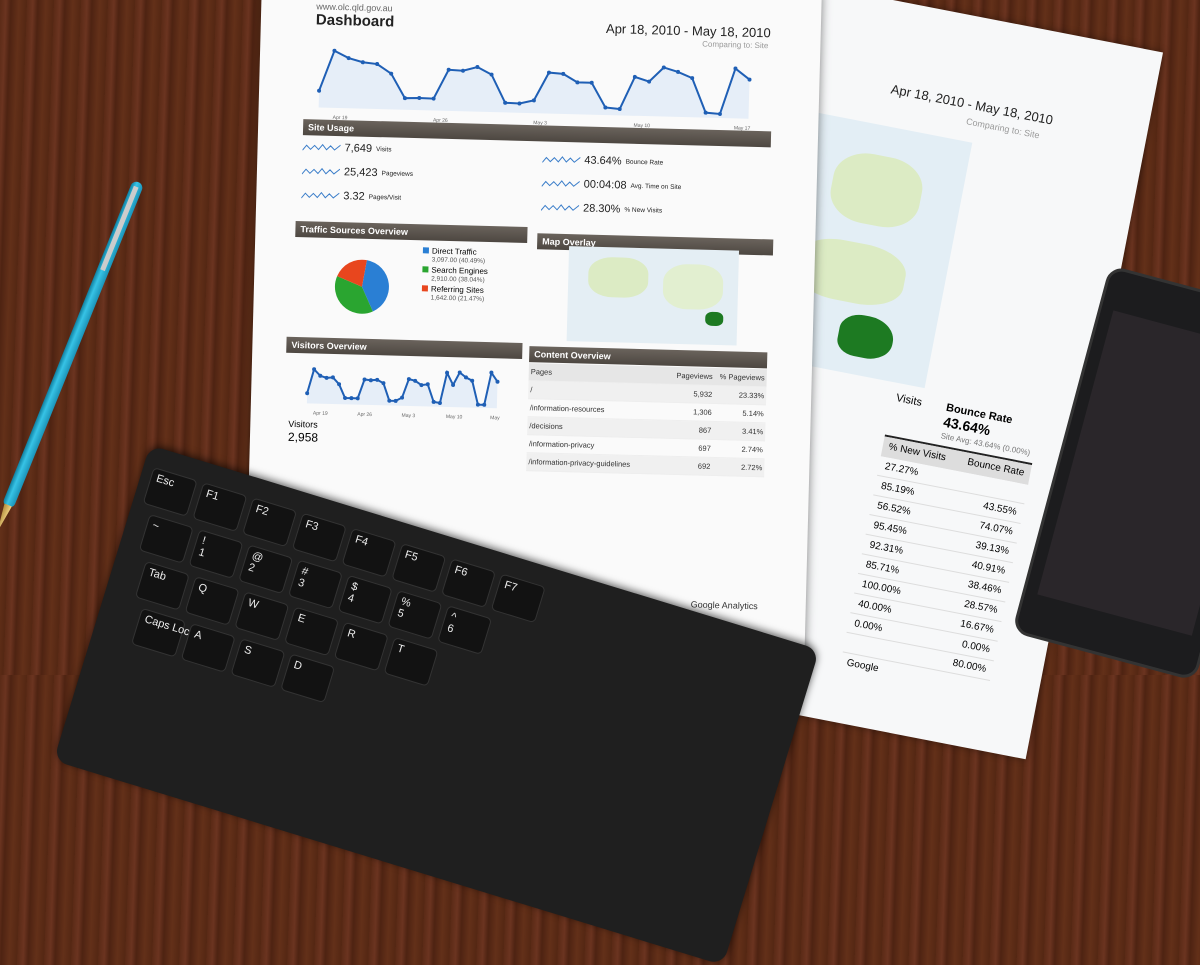 This screenshot has width=1200, height=965. What do you see at coordinates (909, 400) in the screenshot?
I see `page2-visits-label: Visits` at bounding box center [909, 400].